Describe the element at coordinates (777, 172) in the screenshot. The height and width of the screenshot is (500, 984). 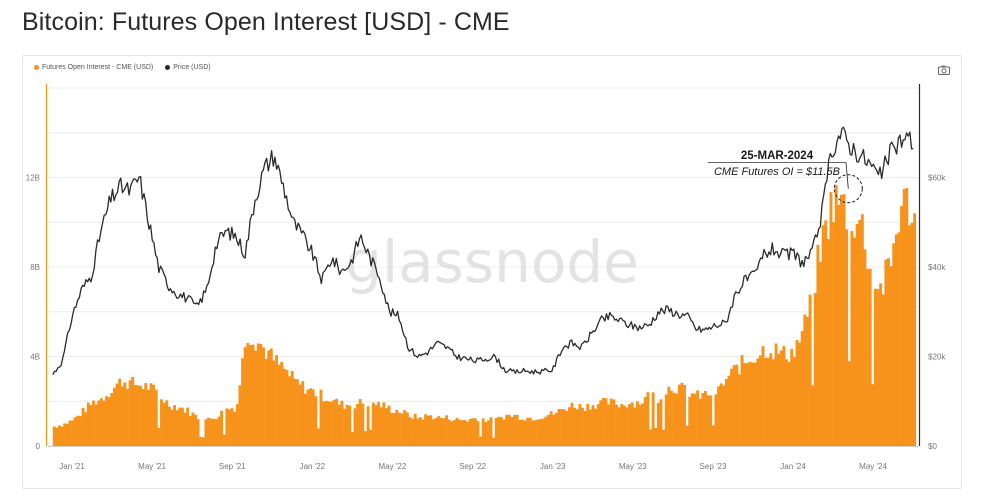
I see `annotation-text: CME Futures OI = $11.5B` at that location.